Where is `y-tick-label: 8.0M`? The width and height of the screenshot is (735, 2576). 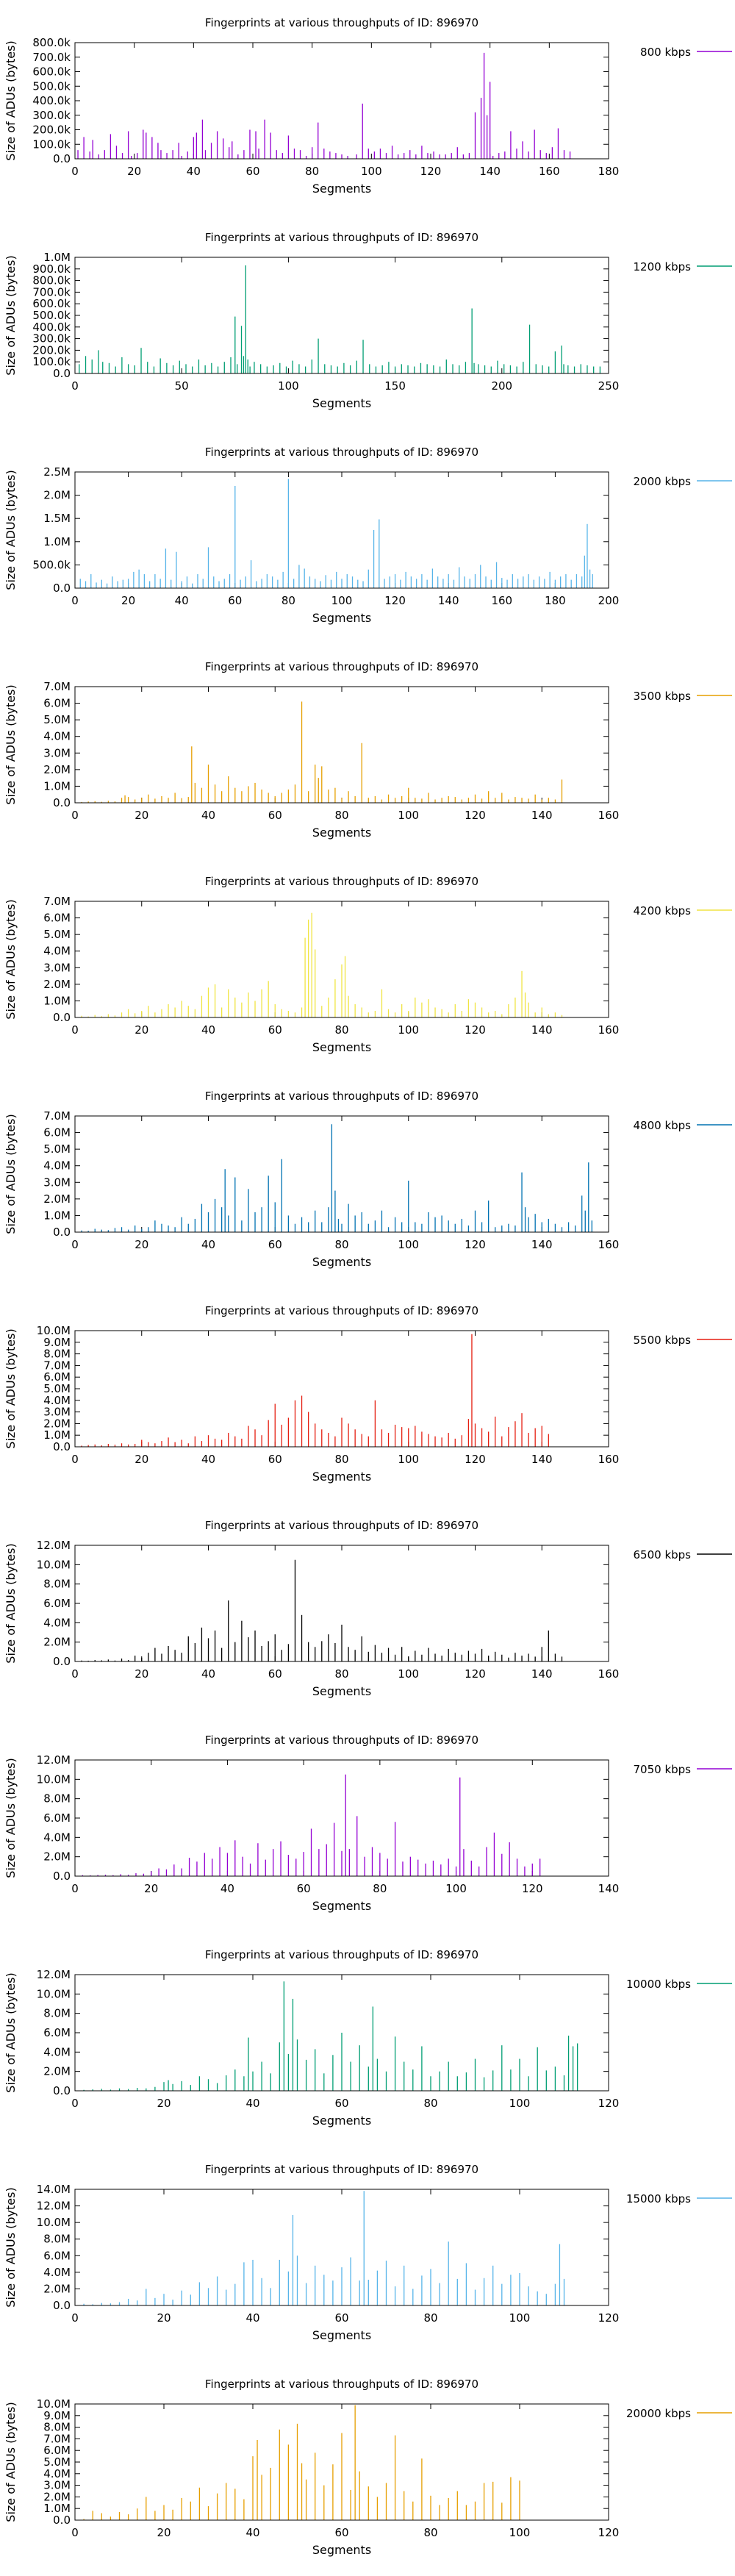
y-tick-label: 8.0M is located at coordinates (57, 2427).